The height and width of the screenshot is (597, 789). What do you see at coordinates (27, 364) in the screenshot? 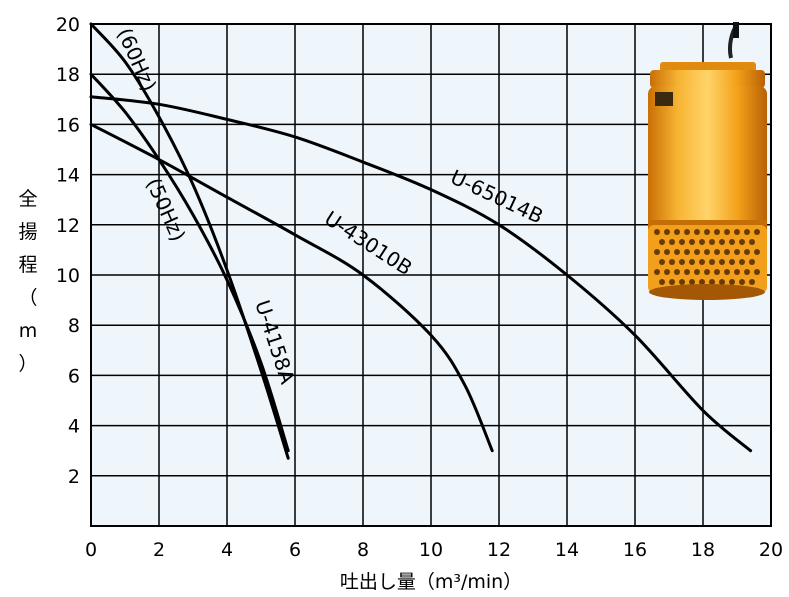
I see `y-axis-title-char: ）` at bounding box center [27, 364].